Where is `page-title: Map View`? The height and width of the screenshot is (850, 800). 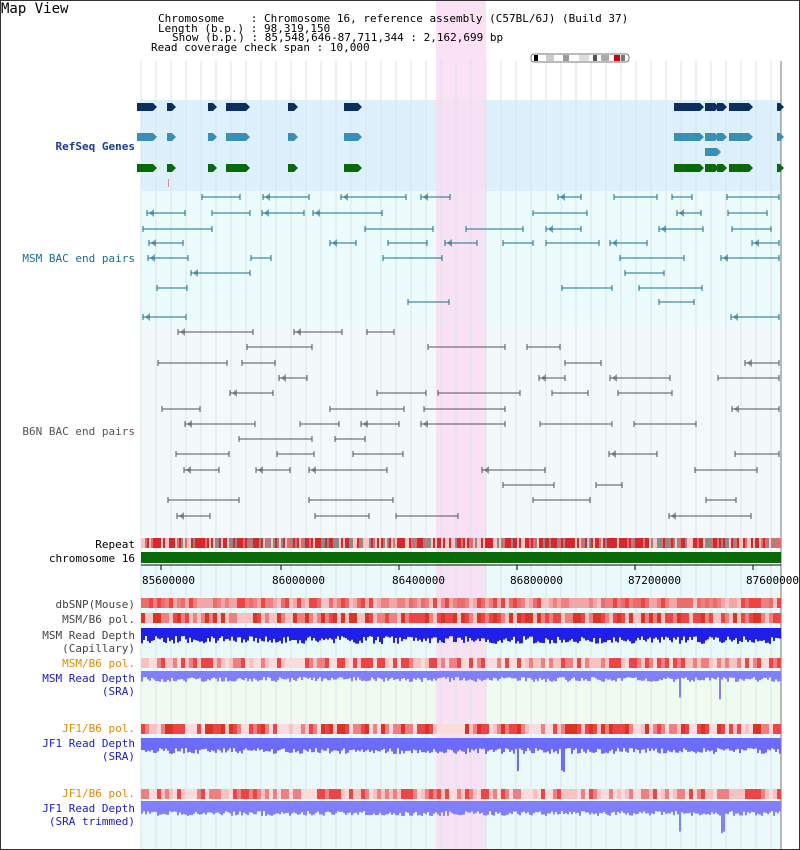
page-title: Map View is located at coordinates (35, 9).